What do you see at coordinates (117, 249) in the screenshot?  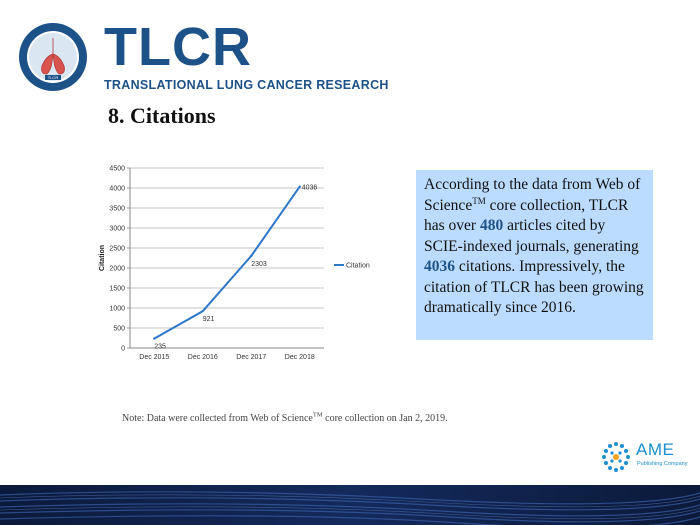 I see `y-tick-label: 2500` at bounding box center [117, 249].